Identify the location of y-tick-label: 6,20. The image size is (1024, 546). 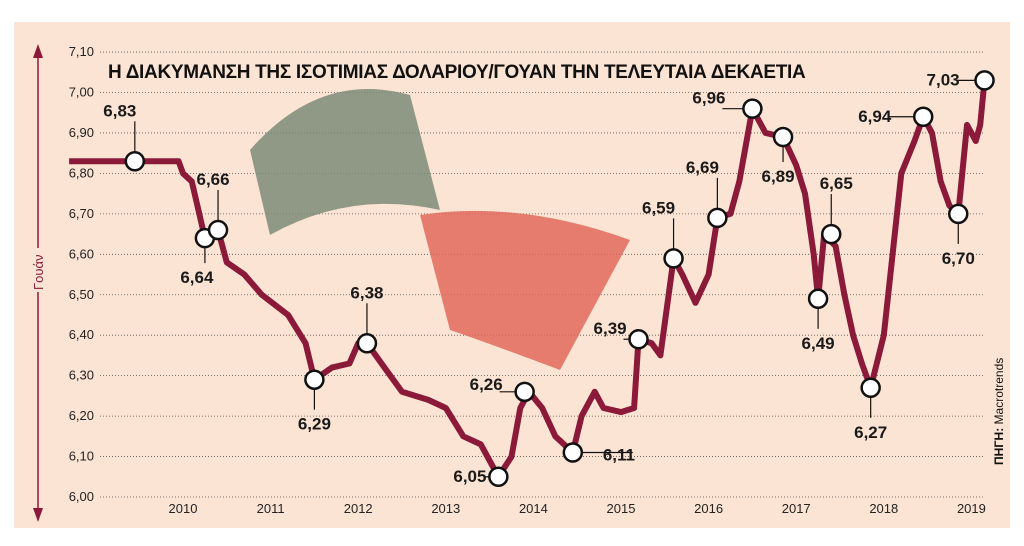
(81, 415).